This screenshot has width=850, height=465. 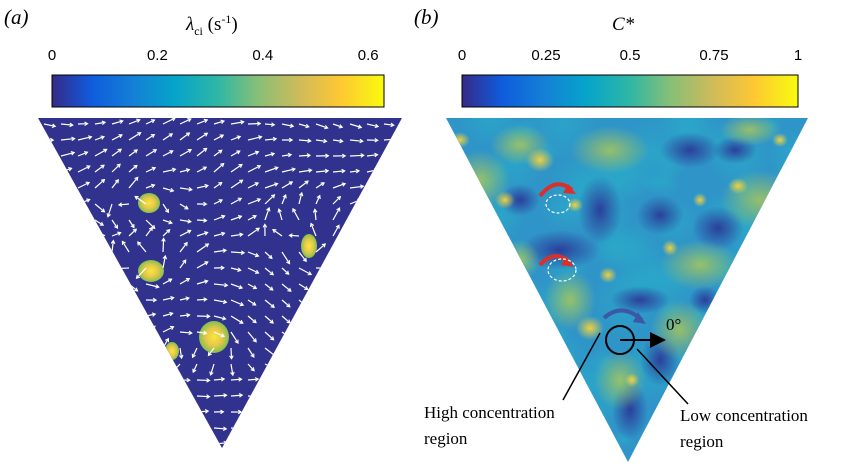 I want to click on panel-b-label: (b), so click(x=426, y=17).